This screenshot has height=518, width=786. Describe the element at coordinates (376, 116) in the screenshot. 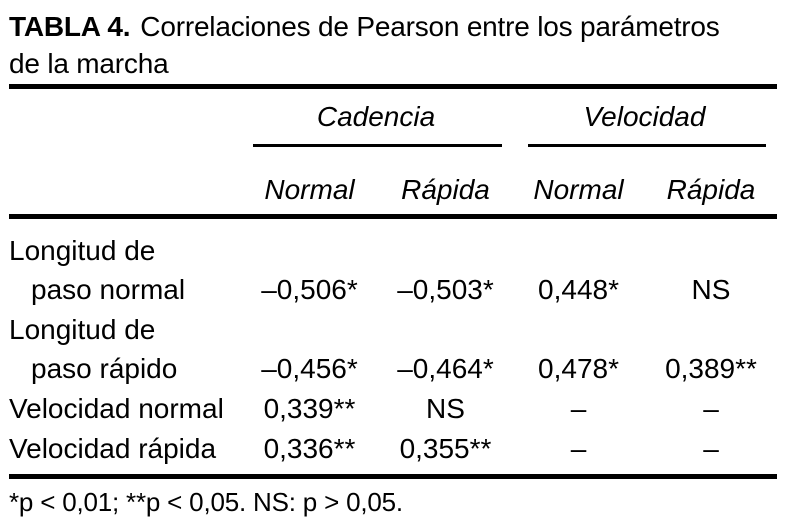

I see `column-group-label: Cadencia` at that location.